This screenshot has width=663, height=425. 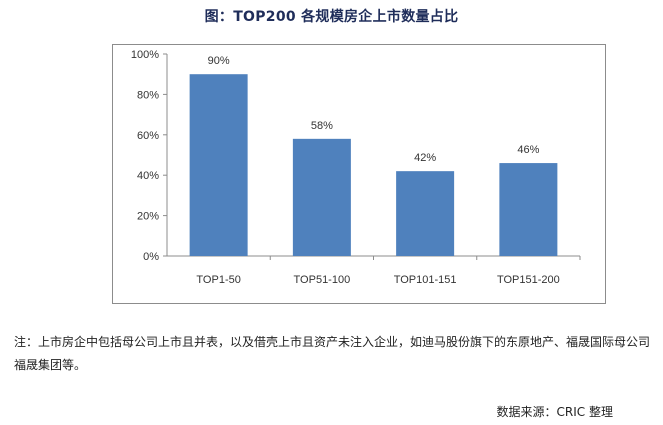 What do you see at coordinates (322, 280) in the screenshot?
I see `x-tick-label: TOP51-100` at bounding box center [322, 280].